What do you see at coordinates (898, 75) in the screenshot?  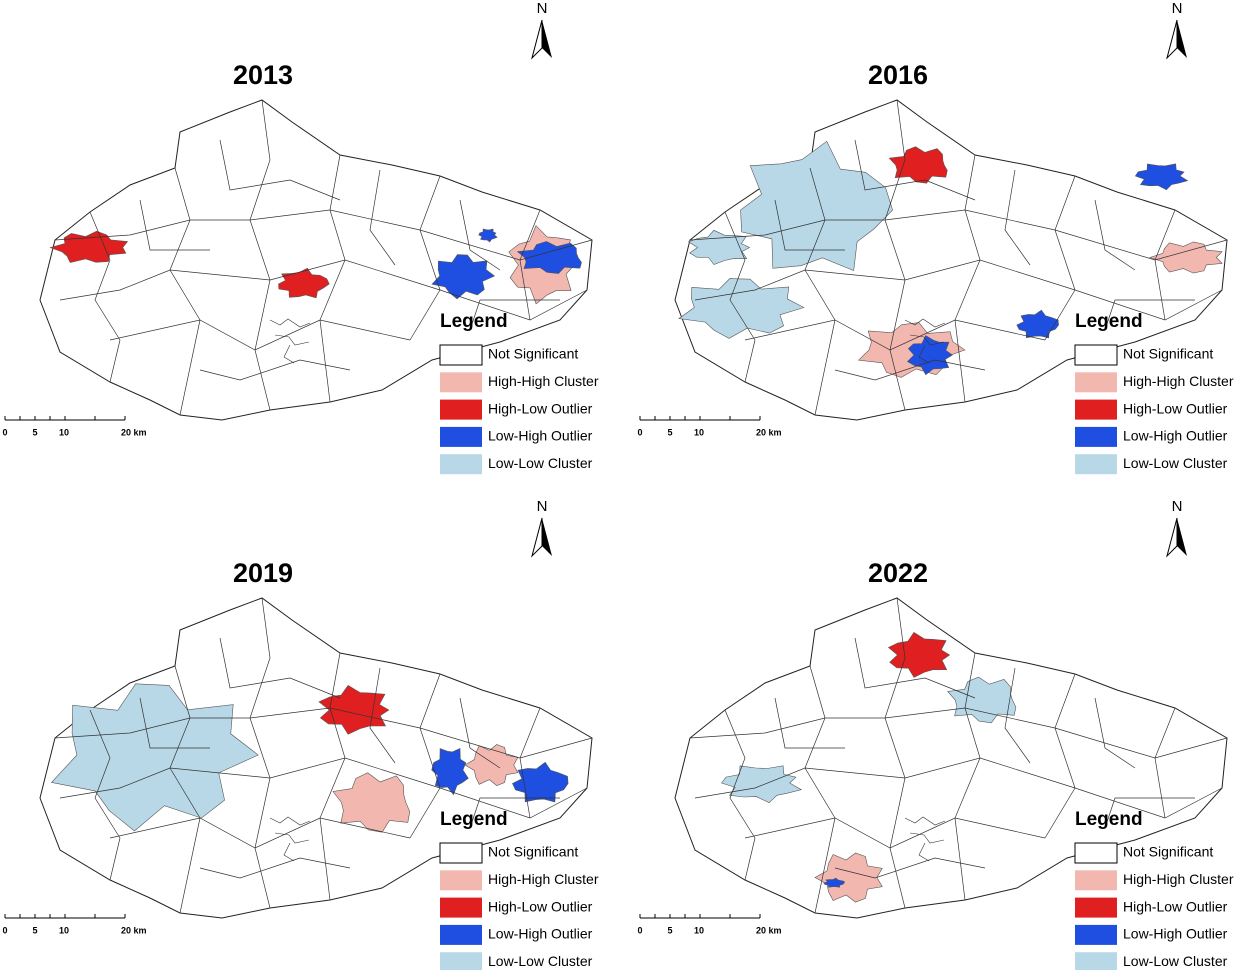 I see `map-title: 2016` at bounding box center [898, 75].